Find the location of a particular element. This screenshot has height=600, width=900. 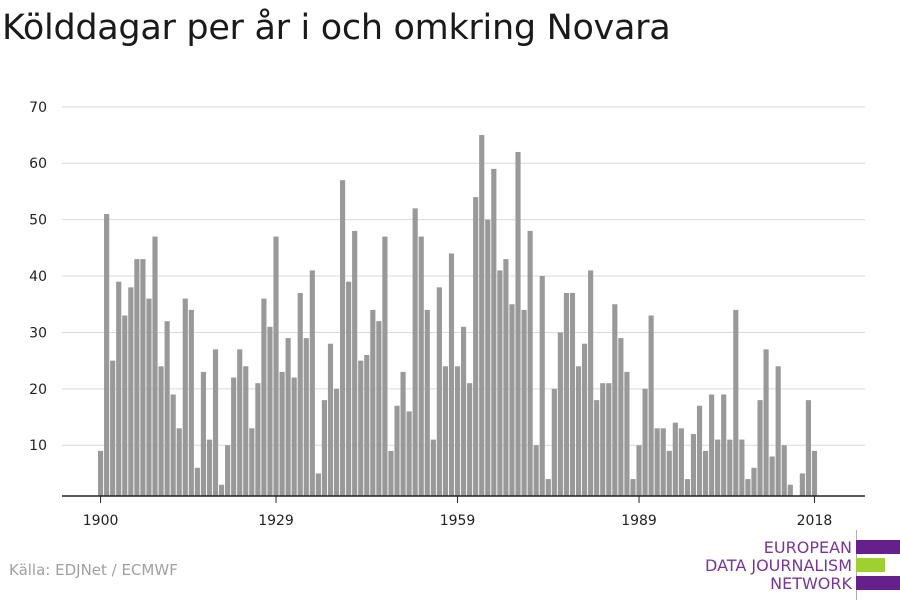

y-tick-label: 50 is located at coordinates (38, 221).